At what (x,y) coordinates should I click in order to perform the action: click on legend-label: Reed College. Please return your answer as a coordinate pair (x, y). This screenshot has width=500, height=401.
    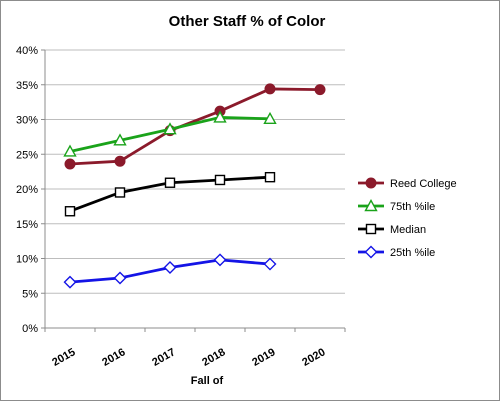
    Looking at the image, I should click on (423, 184).